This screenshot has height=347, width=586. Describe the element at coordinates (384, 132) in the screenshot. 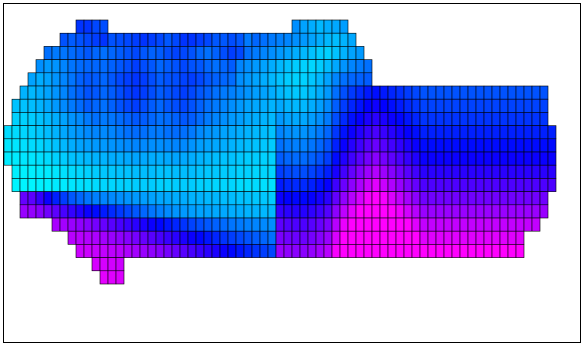

I see `right-lower-cell-r3-c47` at that location.